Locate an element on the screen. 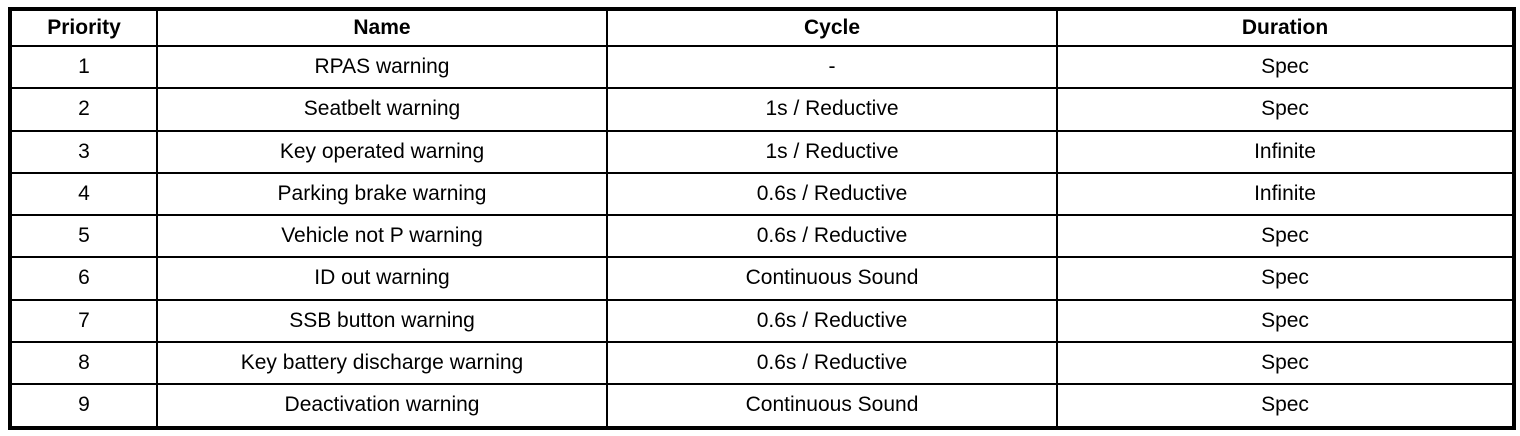 This screenshot has width=1520, height=436. column-header-duration: Duration is located at coordinates (1285, 27).